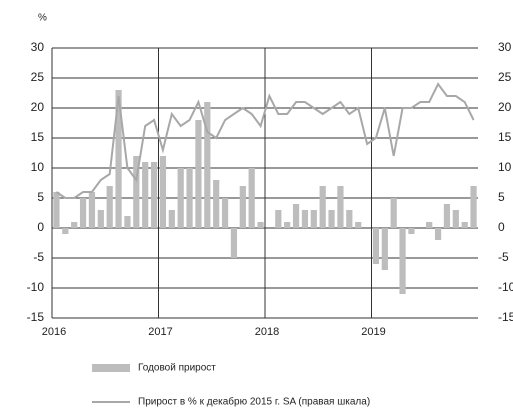 The image size is (513, 414). I want to click on x-tick-label: 2017, so click(160, 332).